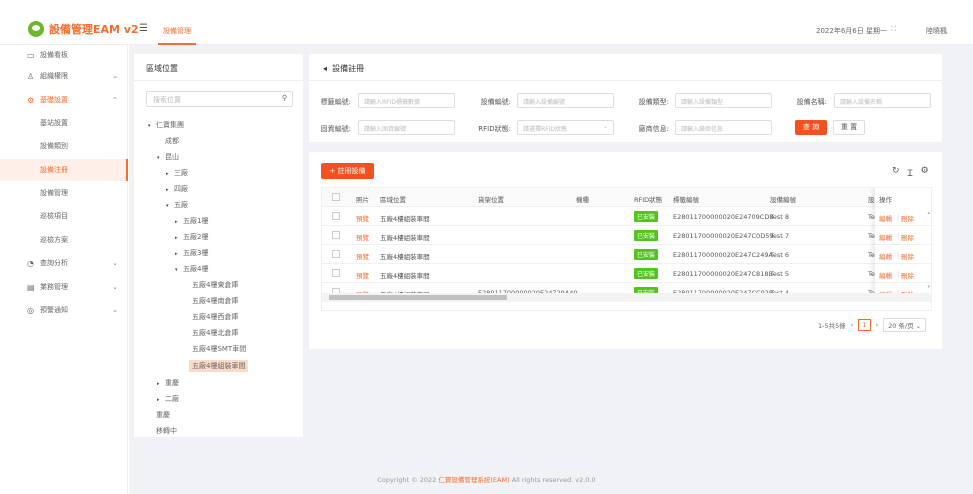 The height and width of the screenshot is (494, 973). Describe the element at coordinates (877, 325) in the screenshot. I see `next-page-button: ›` at that location.